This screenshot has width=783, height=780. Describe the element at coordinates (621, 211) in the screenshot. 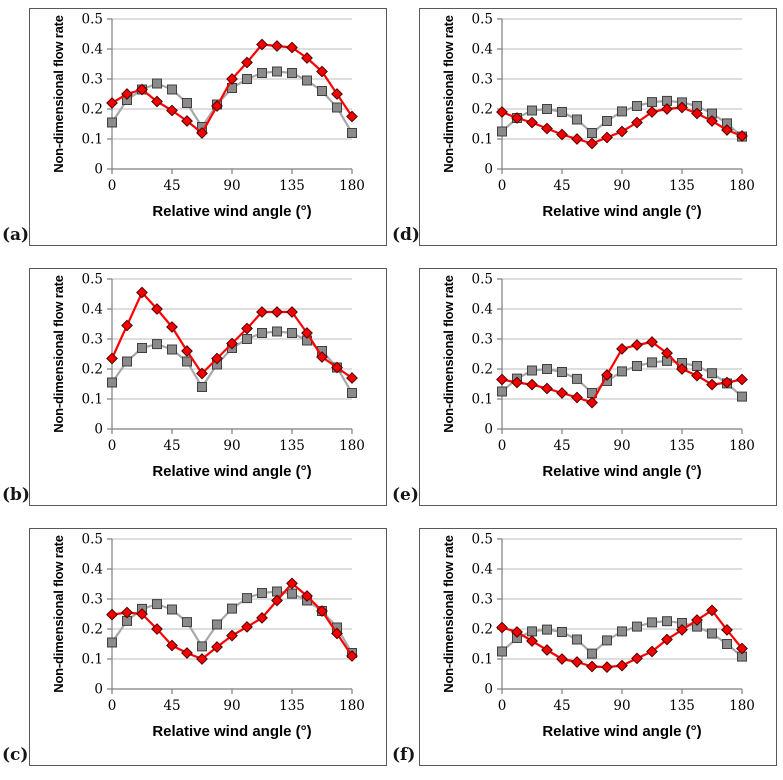

I see `x-axis-title: Relative wind angle (°)` at that location.